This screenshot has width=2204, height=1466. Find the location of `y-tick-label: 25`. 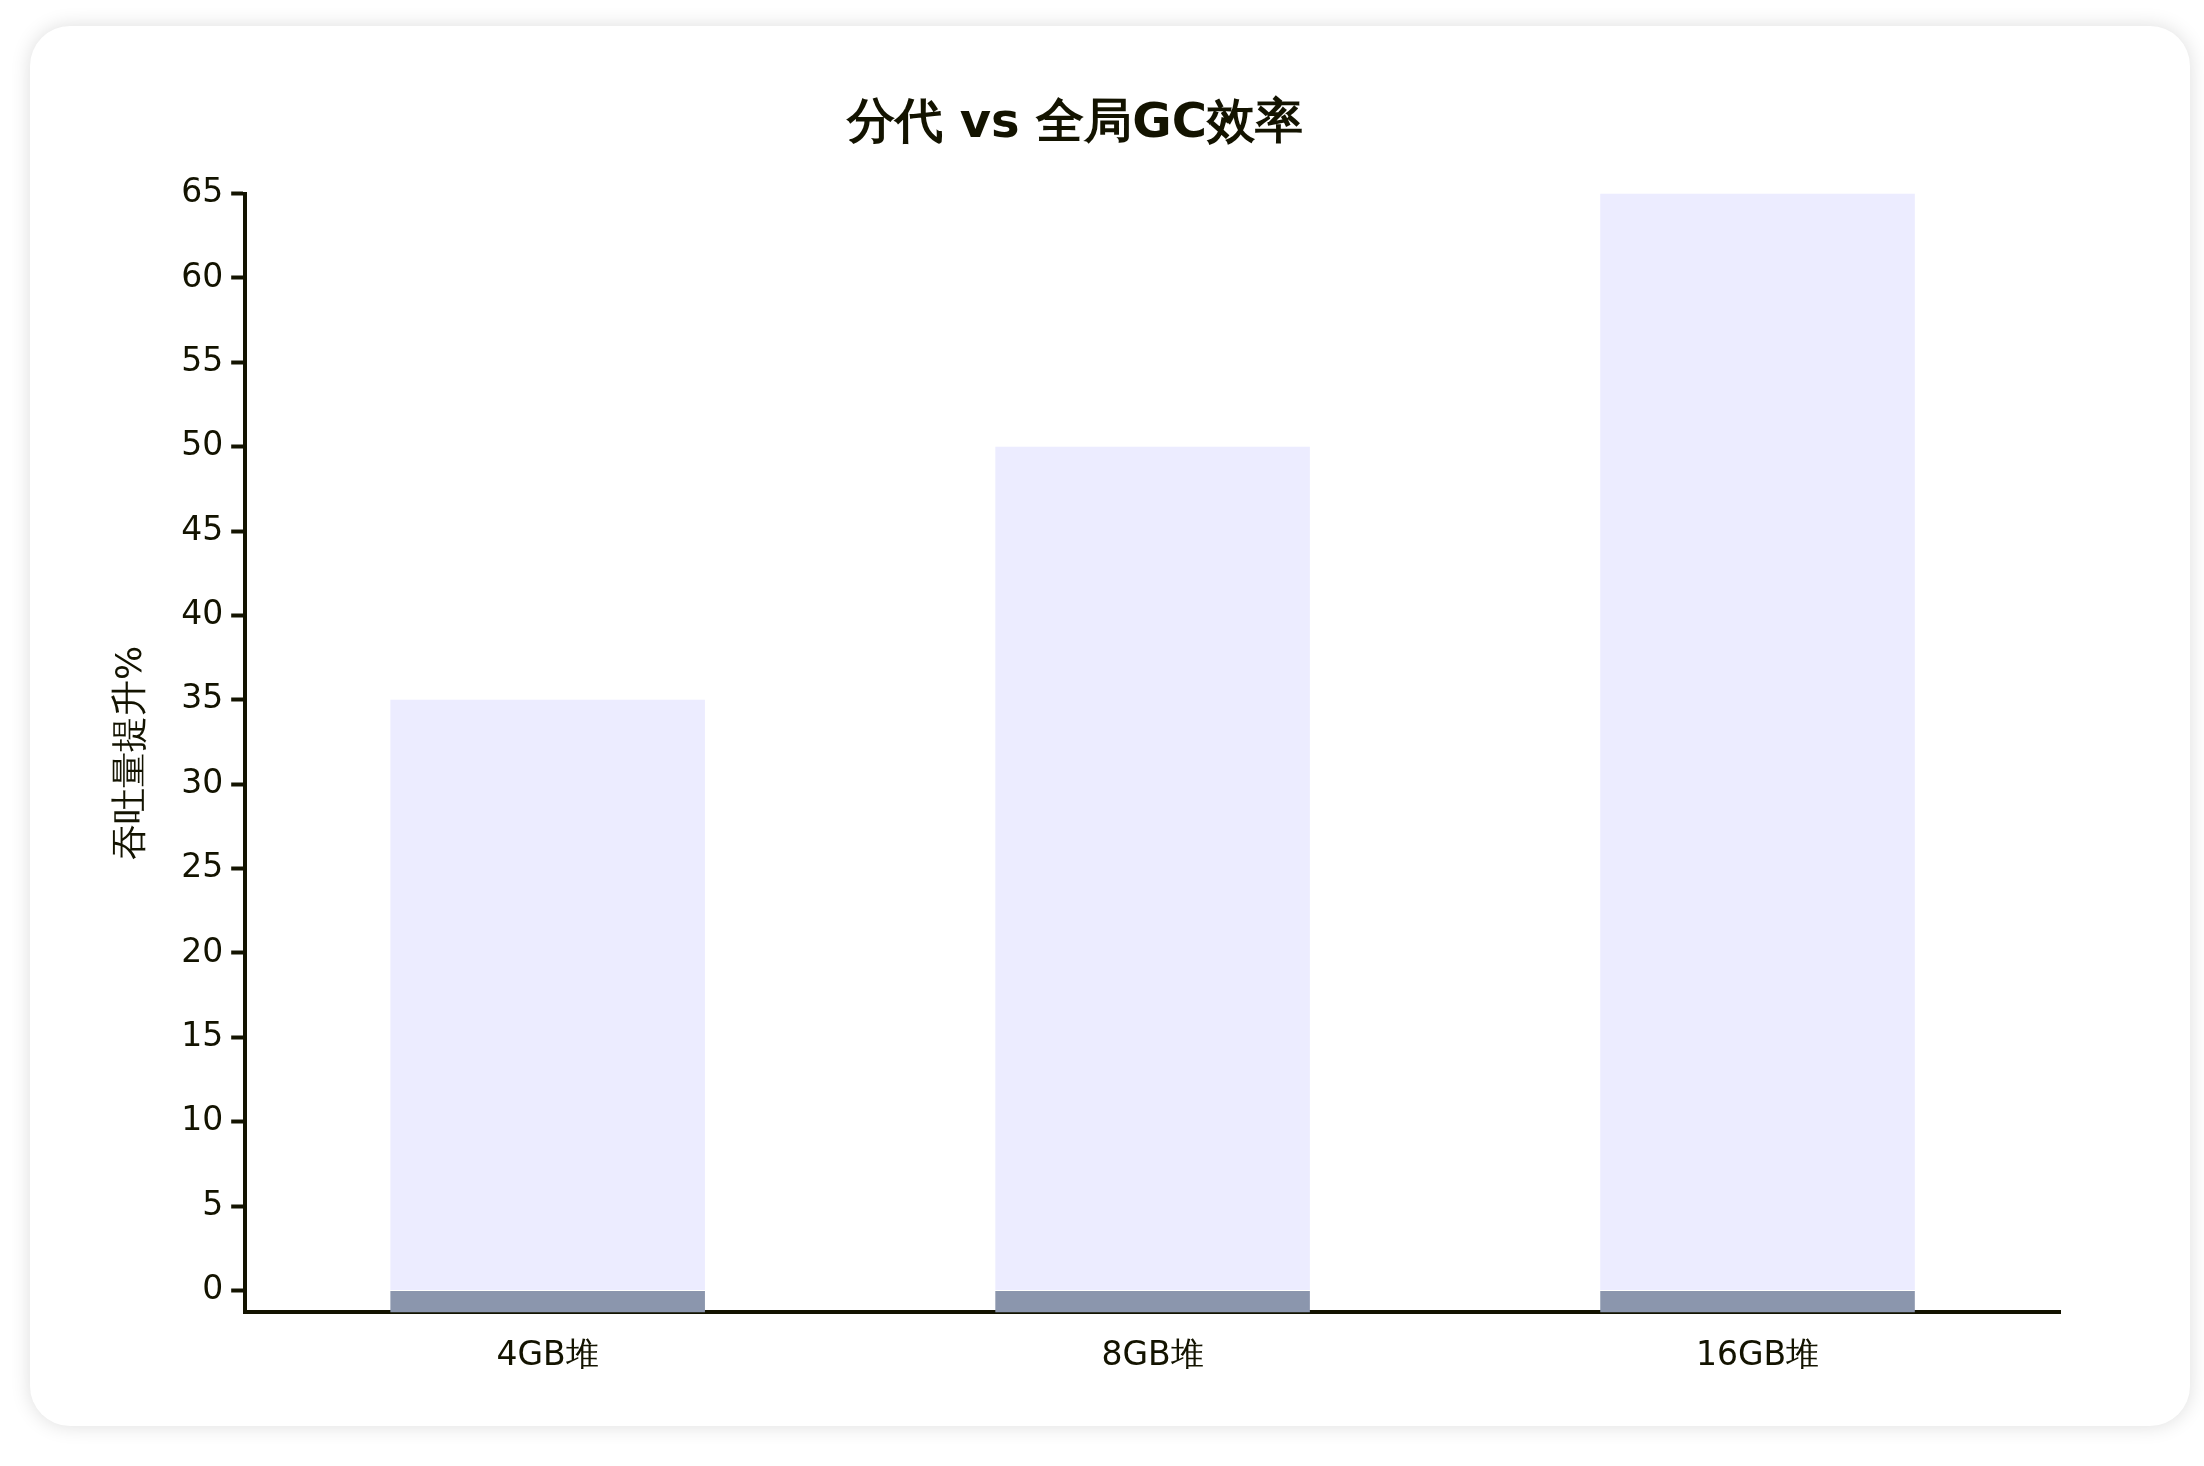

y-tick-label: 25 is located at coordinates (202, 866).